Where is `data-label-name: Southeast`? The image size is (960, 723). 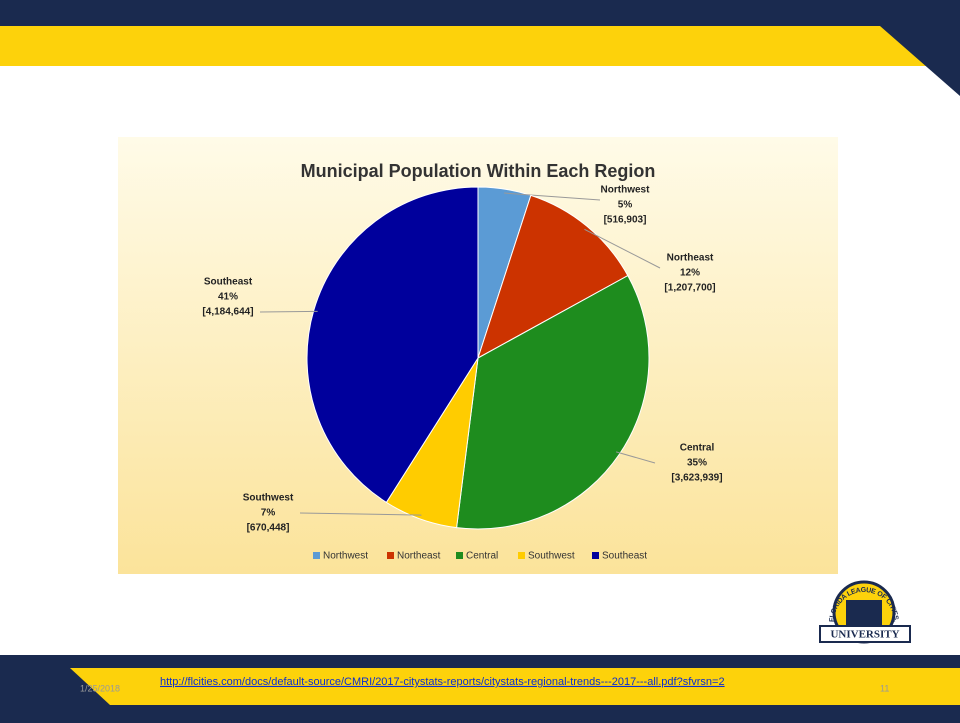 data-label-name: Southeast is located at coordinates (228, 282).